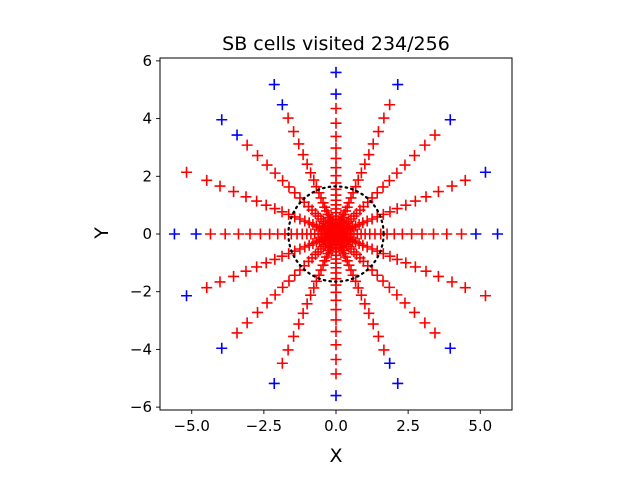 The height and width of the screenshot is (480, 640). What do you see at coordinates (145, 234) in the screenshot?
I see `y-axis-ticks: −6 −4 −2 0 2 4 6` at bounding box center [145, 234].